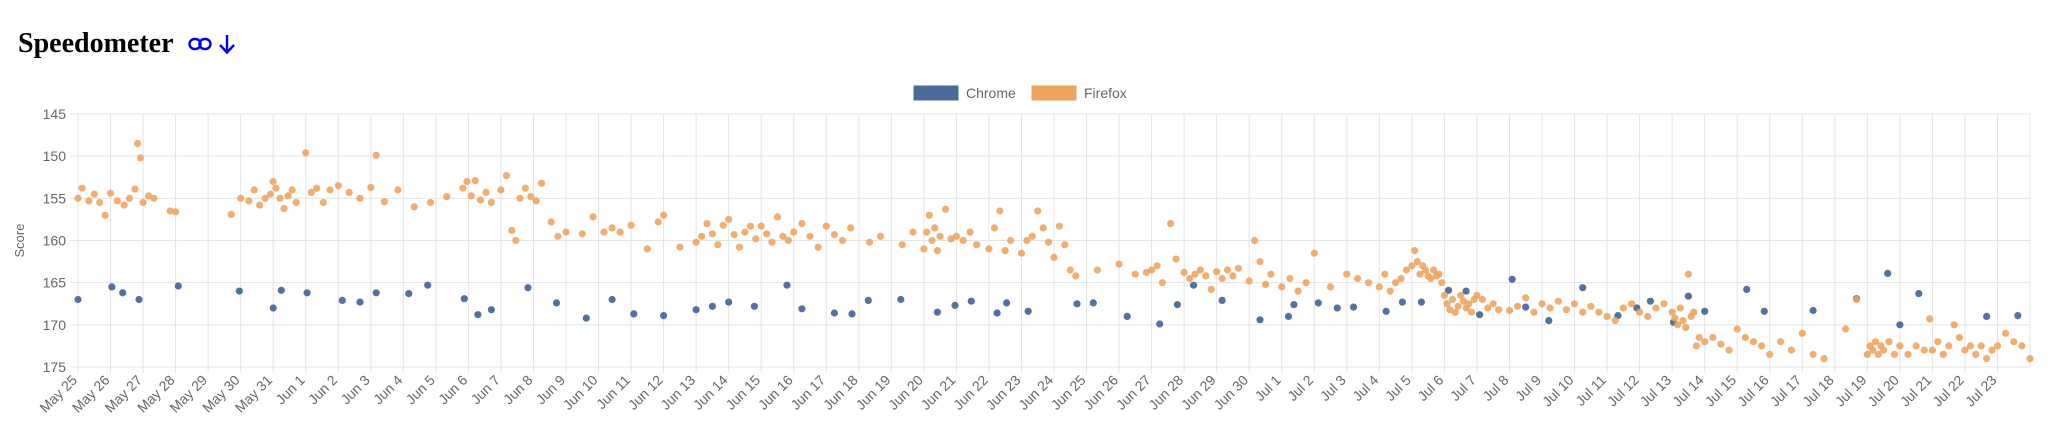 The image size is (2048, 428). What do you see at coordinates (1495, 388) in the screenshot?
I see `x-tick-label: Jul 8` at bounding box center [1495, 388].